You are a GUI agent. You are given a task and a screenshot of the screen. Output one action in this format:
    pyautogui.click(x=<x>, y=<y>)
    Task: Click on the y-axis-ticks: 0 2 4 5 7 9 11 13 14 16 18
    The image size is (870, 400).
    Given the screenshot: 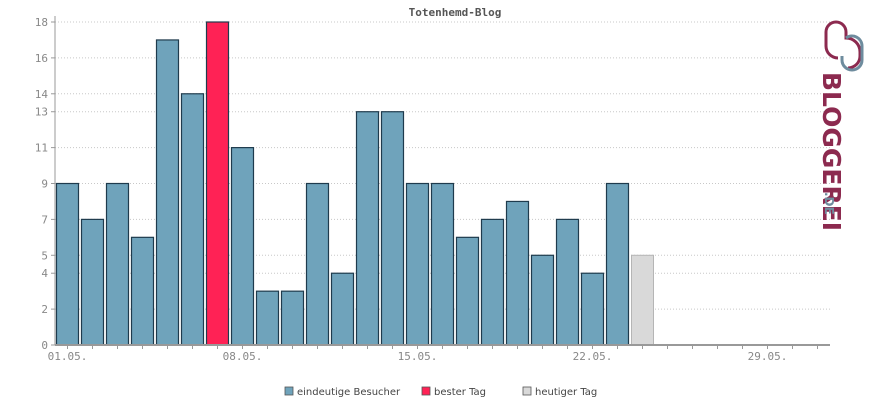 What is the action you would take?
    pyautogui.click(x=45, y=184)
    